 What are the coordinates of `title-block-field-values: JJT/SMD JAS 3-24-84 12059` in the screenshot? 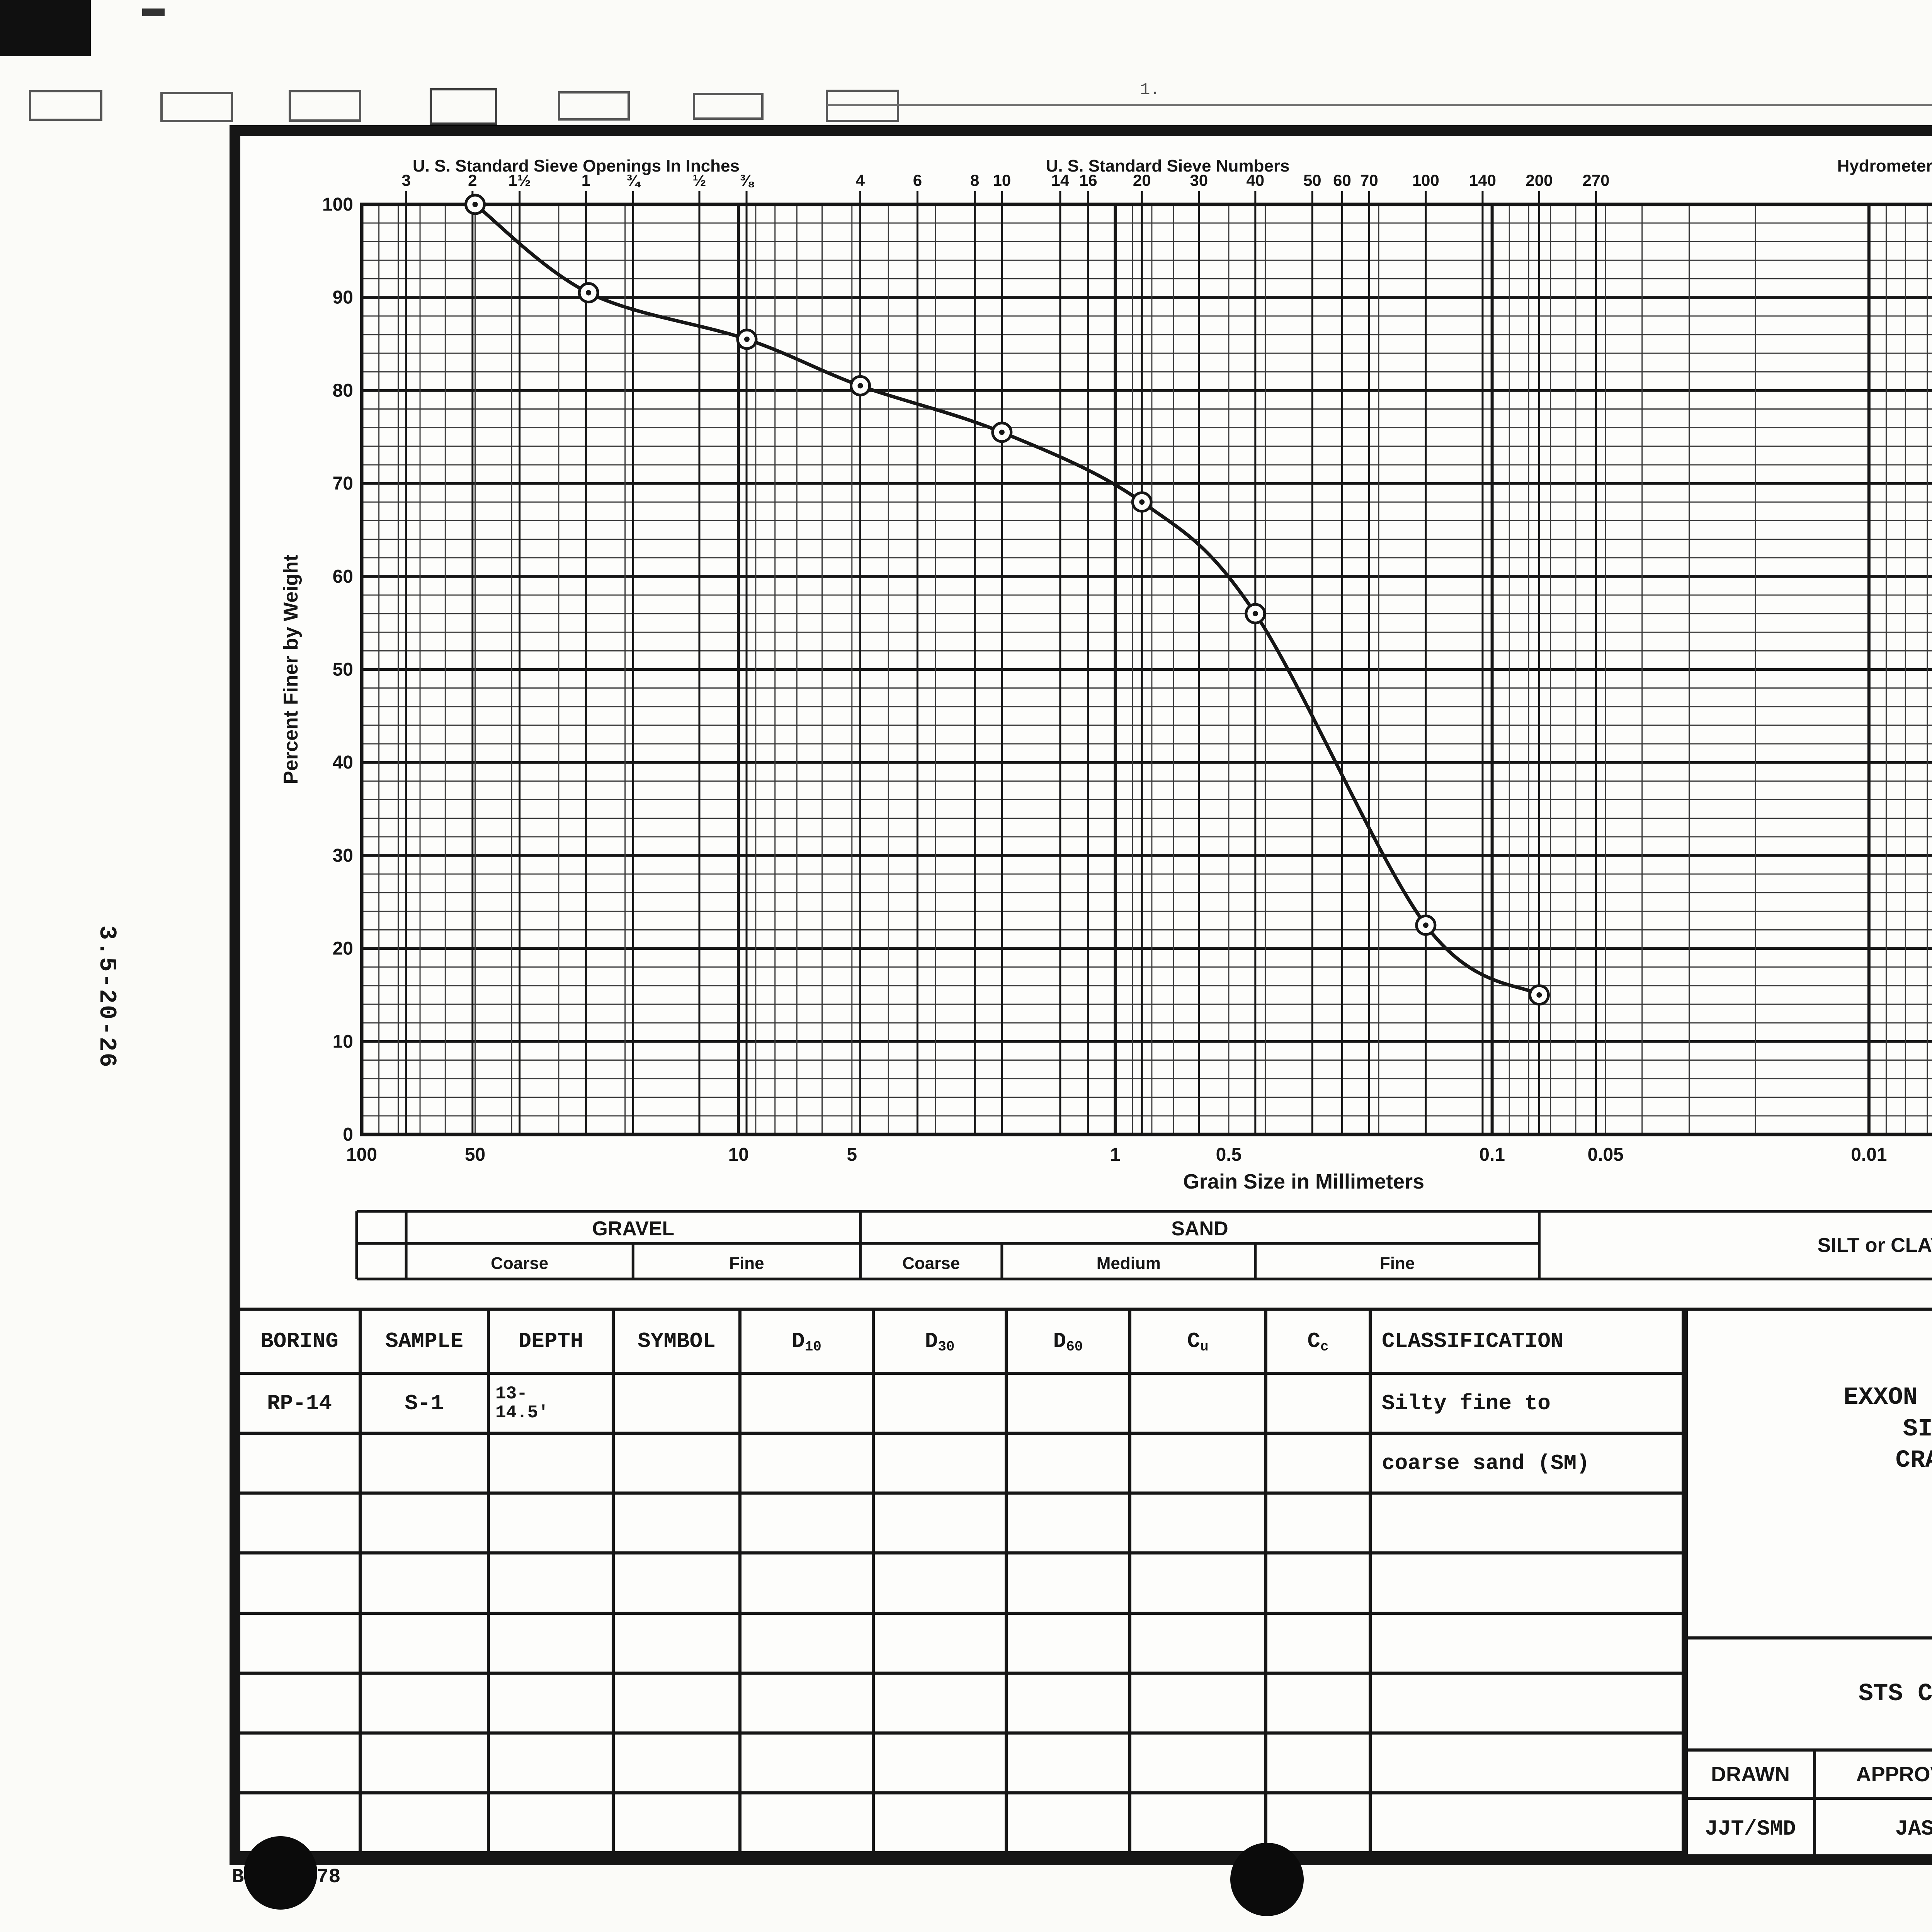 It's located at (1810, 1828).